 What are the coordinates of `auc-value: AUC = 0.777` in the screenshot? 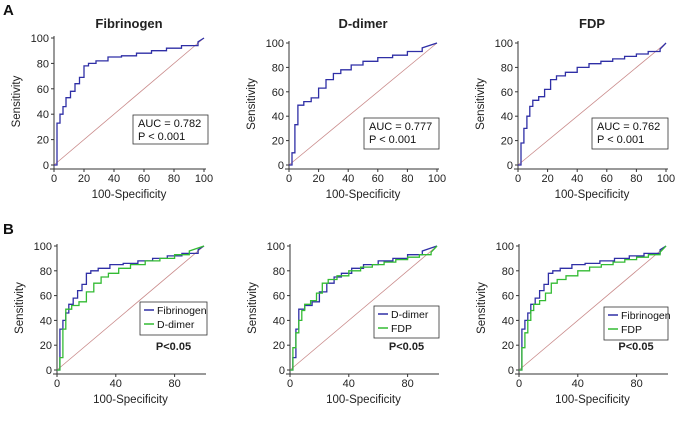 It's located at (400, 127).